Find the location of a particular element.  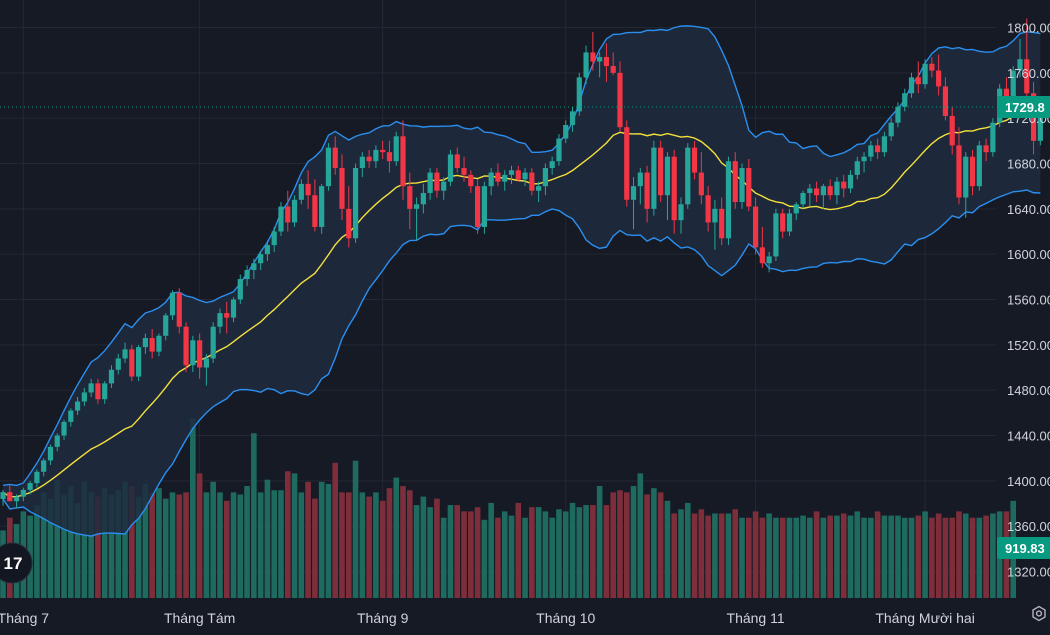

logo-badge is located at coordinates (16, 563).